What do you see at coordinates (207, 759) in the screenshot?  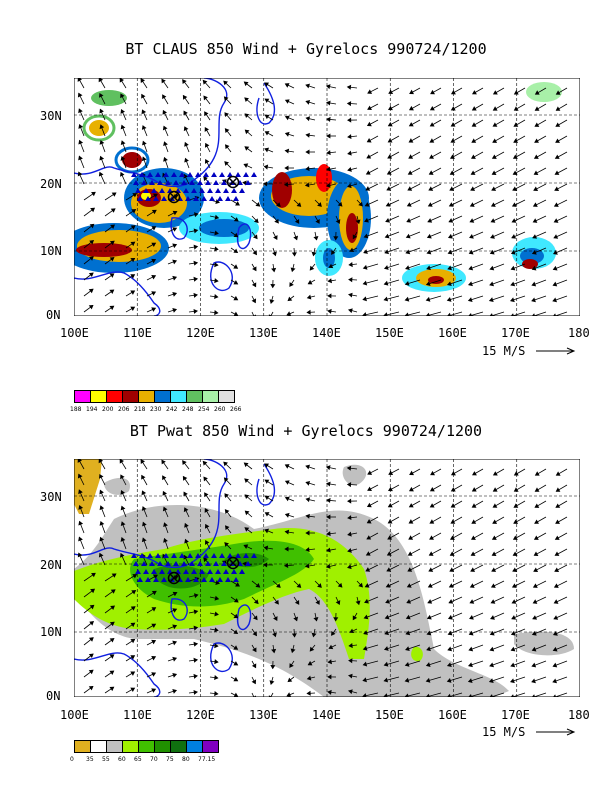 I see `colorbar-tick-label: 77.15` at bounding box center [207, 759].